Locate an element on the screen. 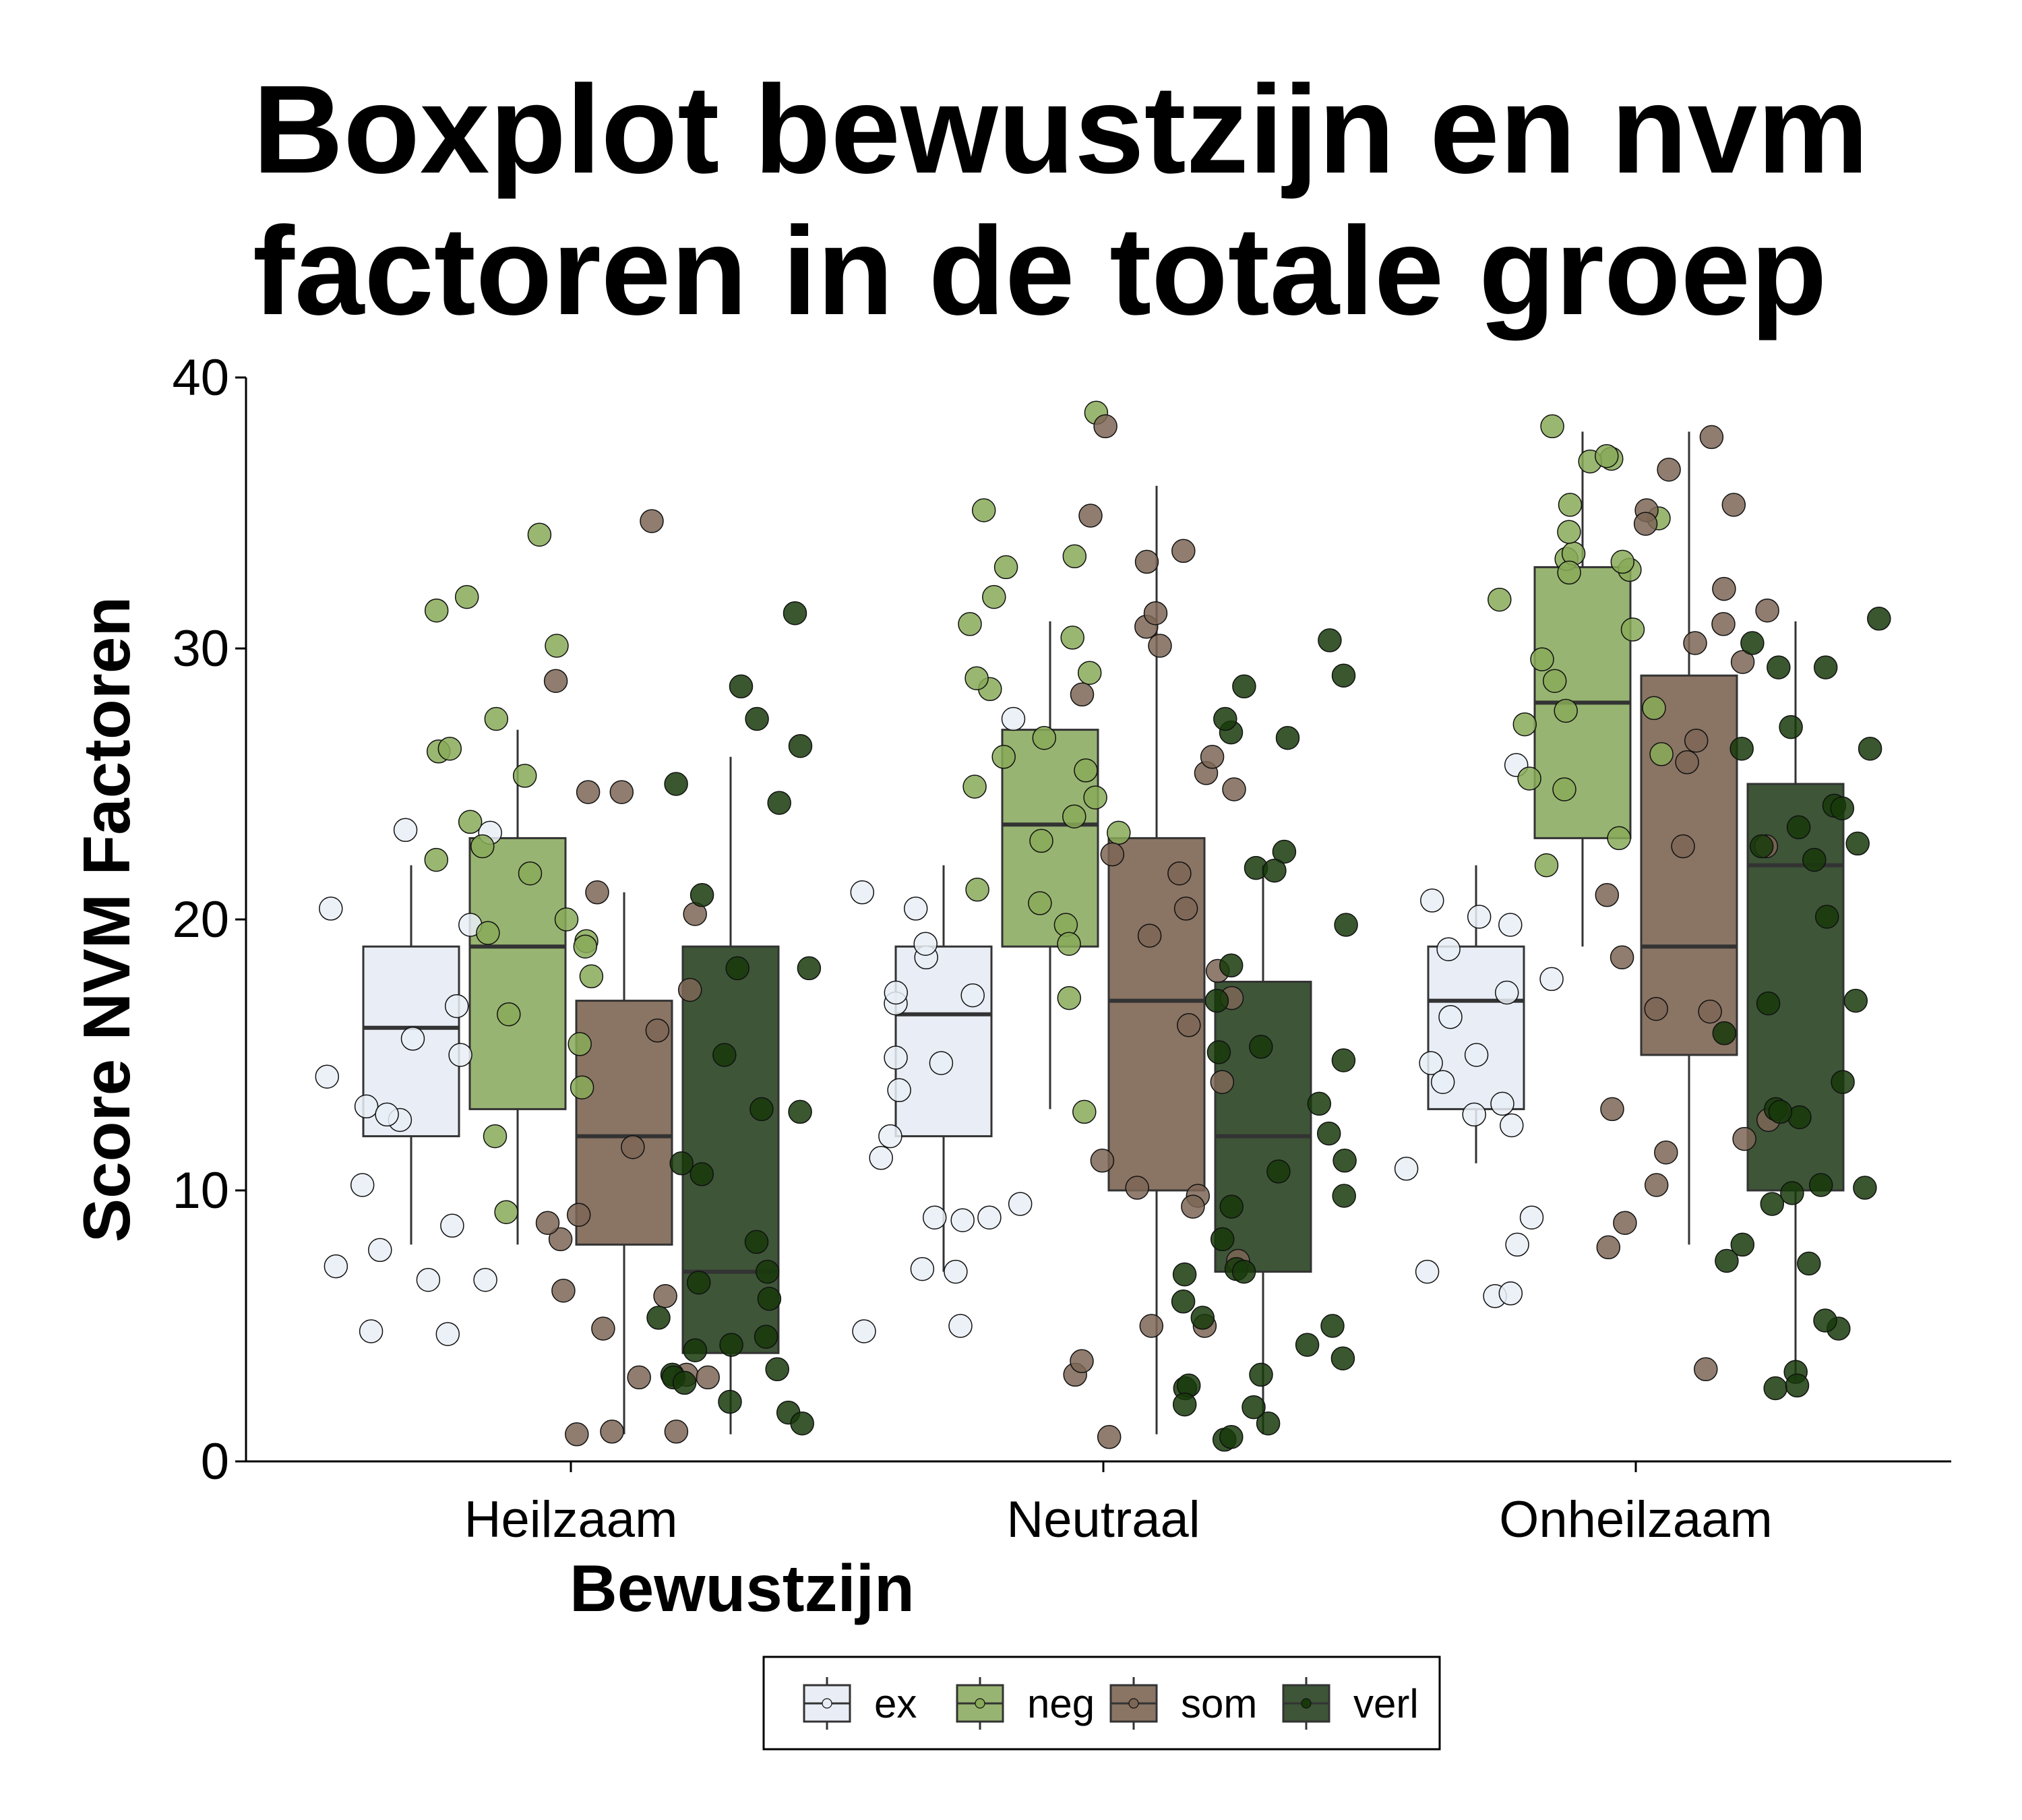  legend-item-ex: ex is located at coordinates (860, 1703).